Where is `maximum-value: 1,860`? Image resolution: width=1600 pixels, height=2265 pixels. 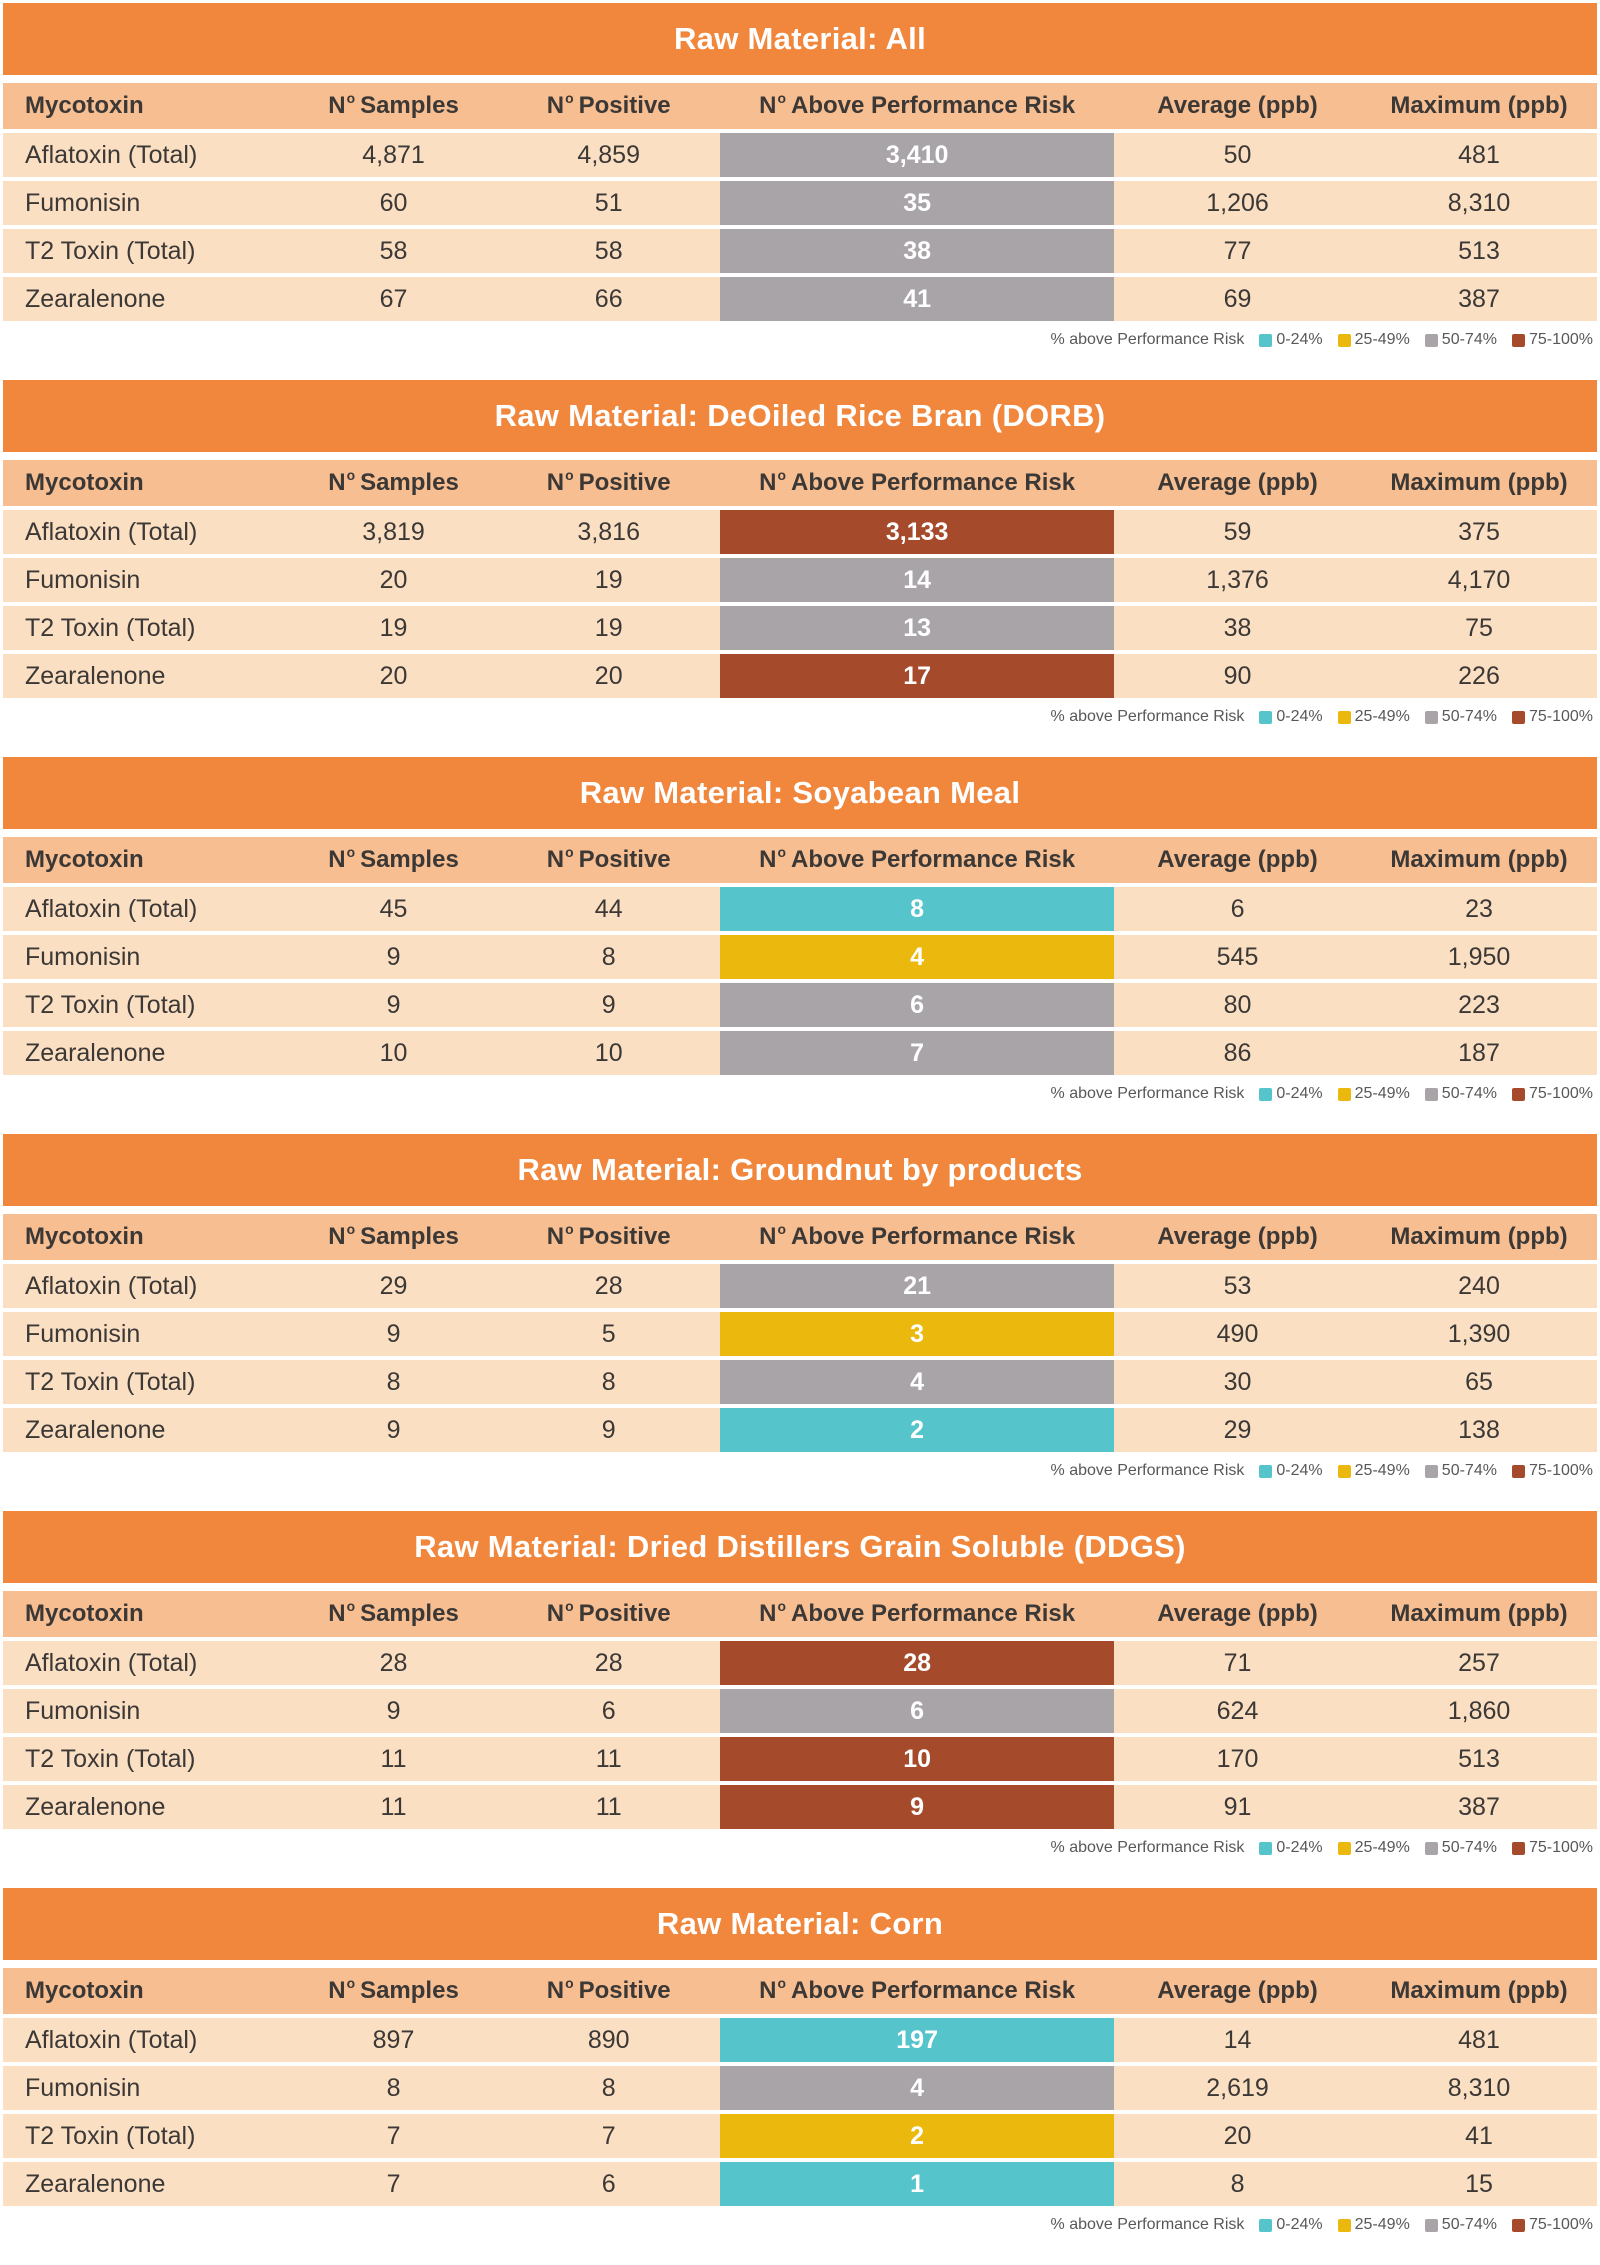
maximum-value: 1,860 is located at coordinates (1479, 1710).